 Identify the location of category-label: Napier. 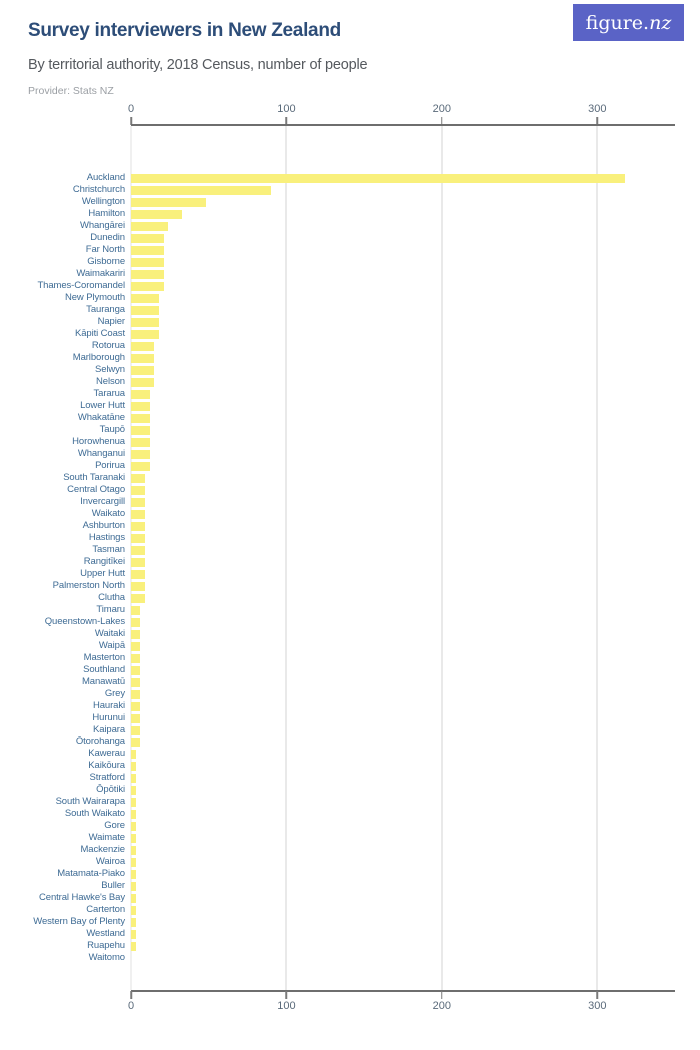
(111, 321).